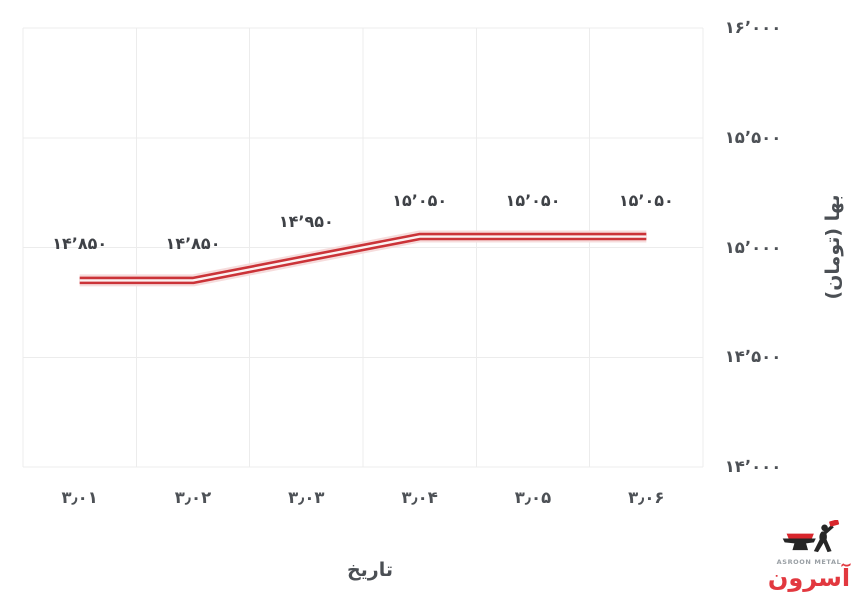 This screenshot has height=596, width=860. Describe the element at coordinates (753, 466) in the screenshot. I see `y-axis-tick-label: ۱۴٬۰۰۰` at that location.